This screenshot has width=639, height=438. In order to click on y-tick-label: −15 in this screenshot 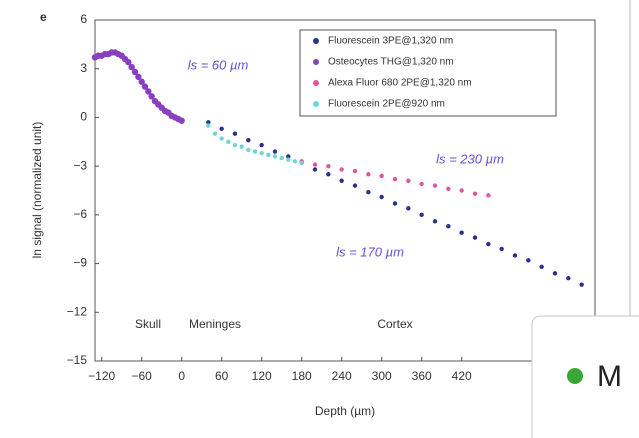, I will do `click(77, 360)`.